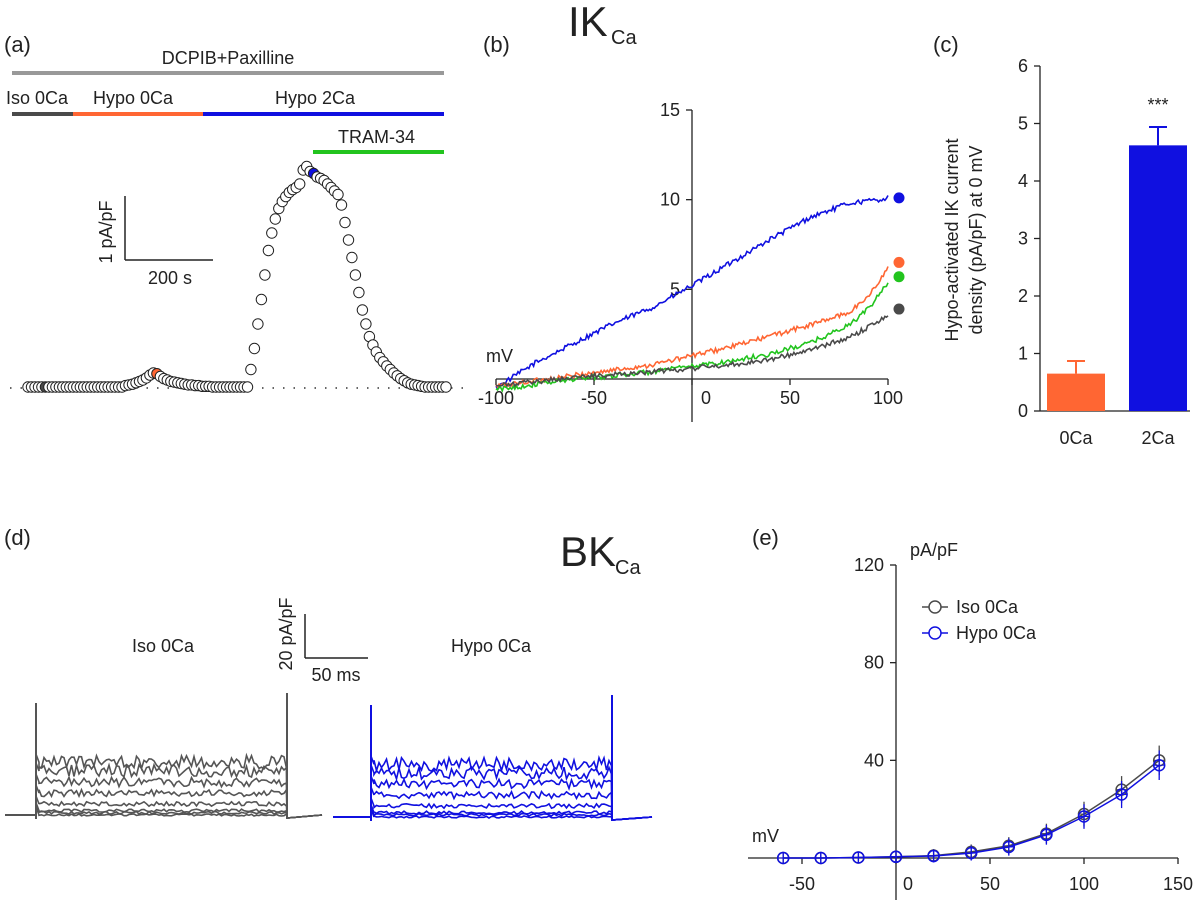 The height and width of the screenshot is (910, 1200). What do you see at coordinates (170, 278) in the screenshot?
I see `scalebar-a-x-label: 200 s` at bounding box center [170, 278].